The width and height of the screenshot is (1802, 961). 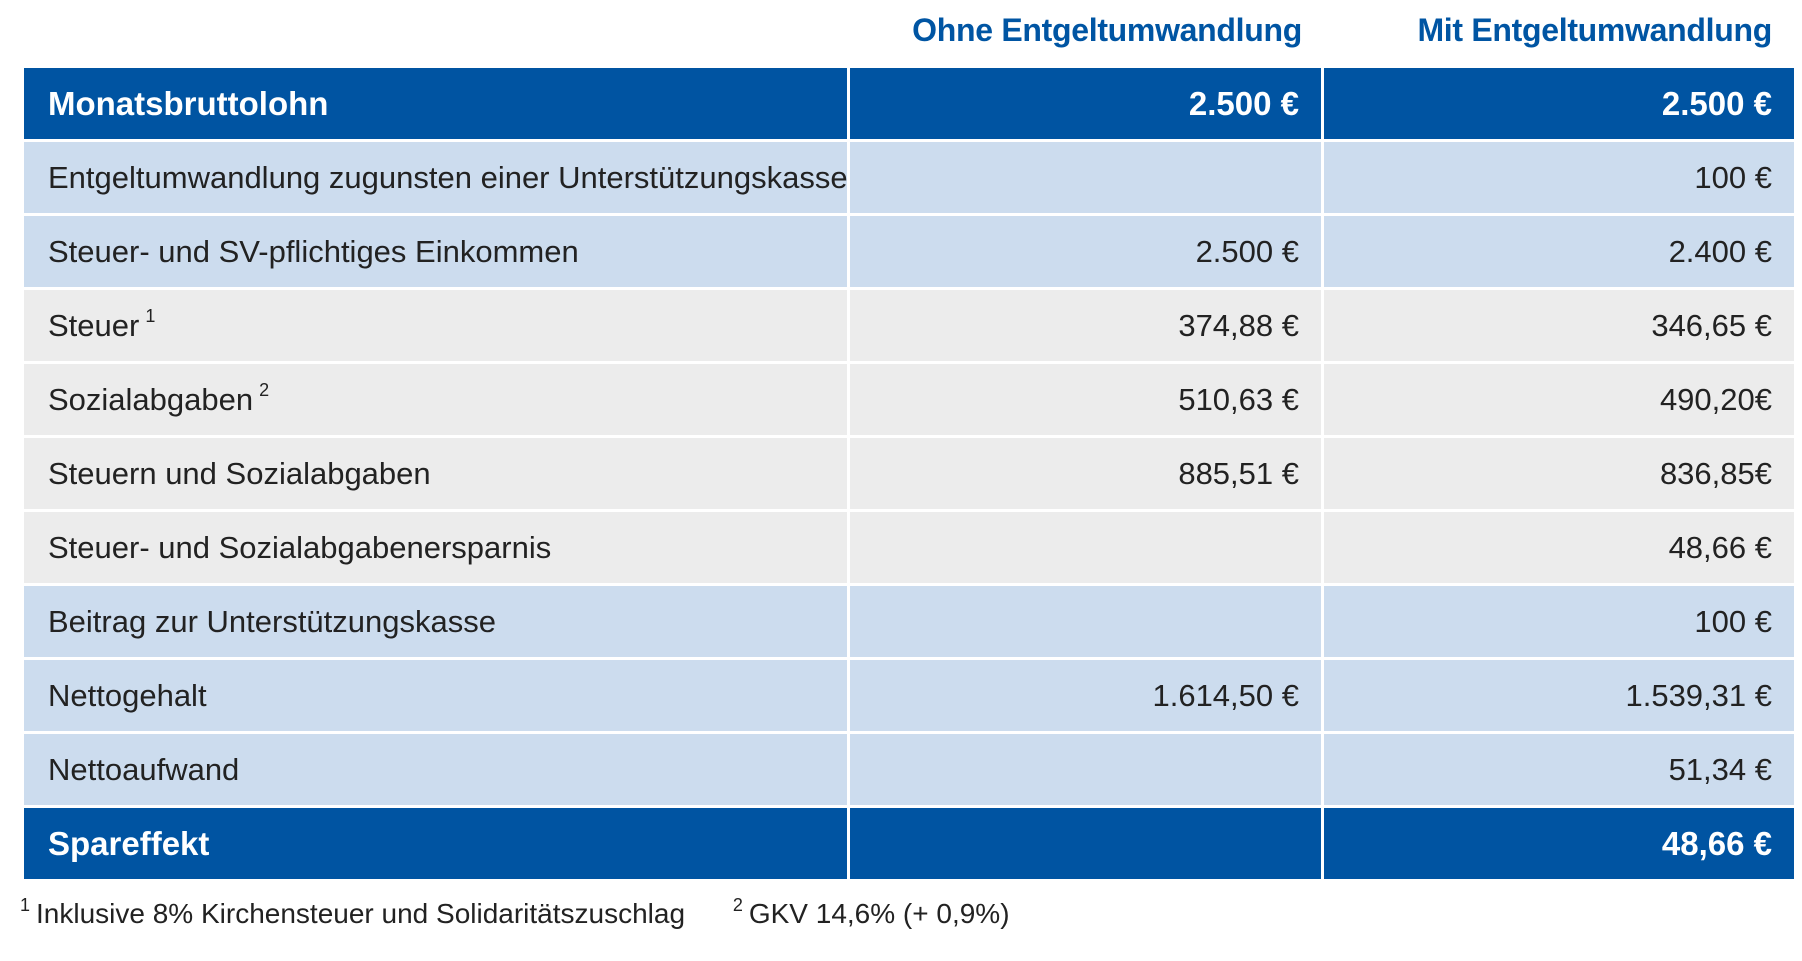 I want to click on row-label-text: Monatsbruttolohn, so click(x=188, y=103).